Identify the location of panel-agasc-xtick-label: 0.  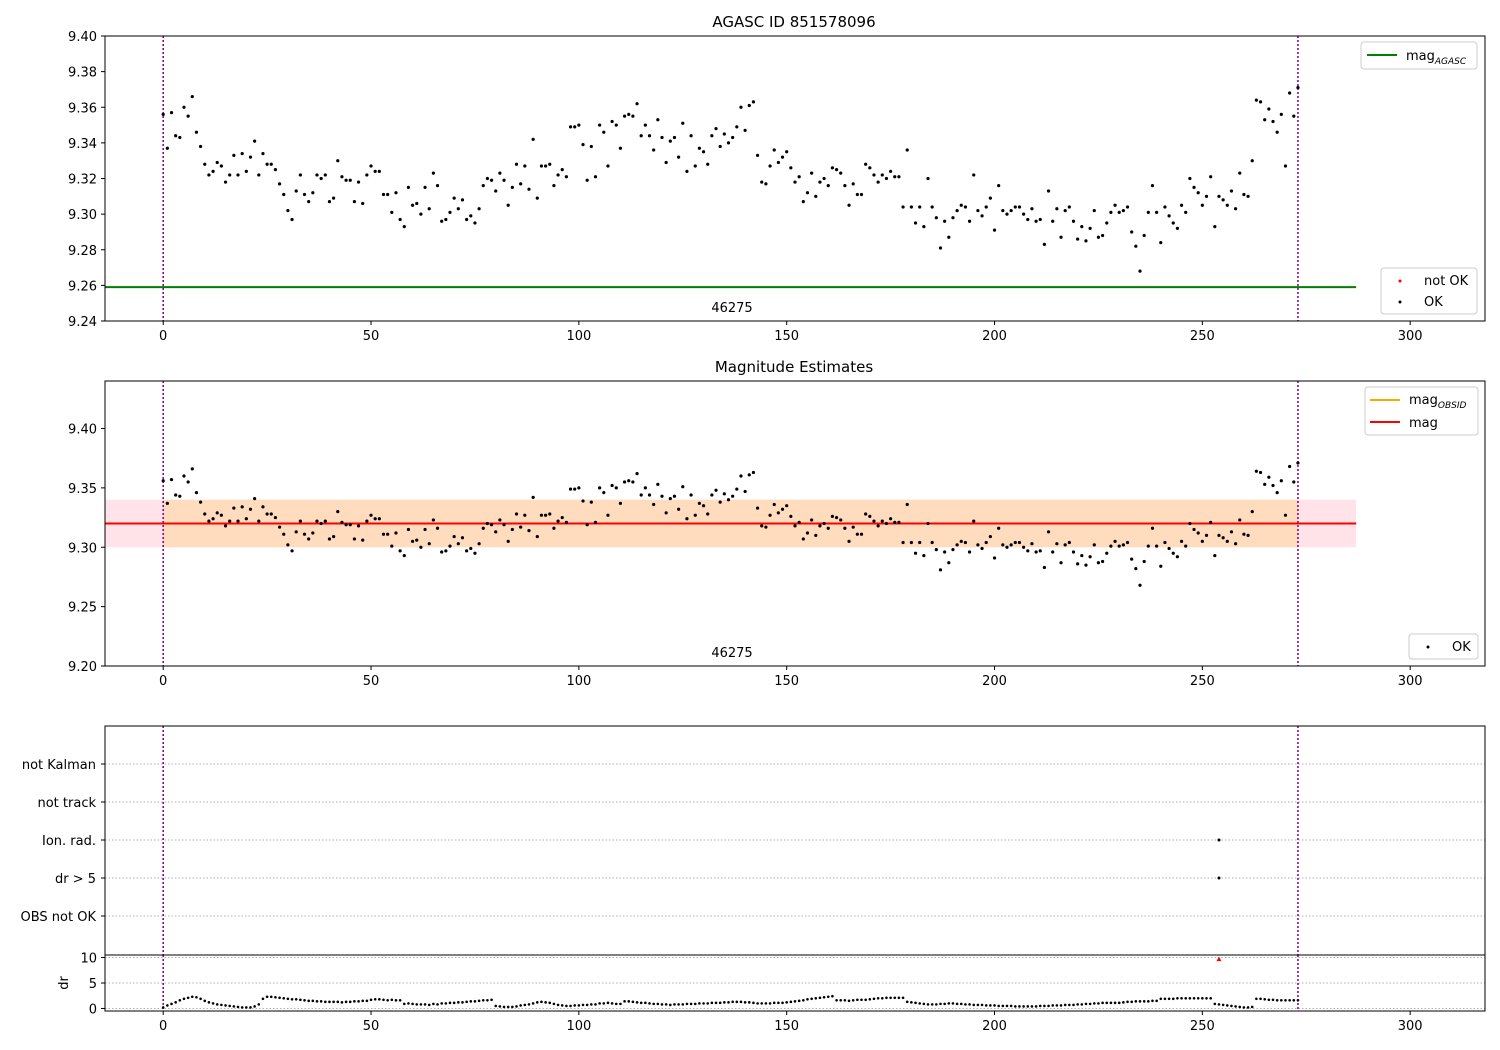
(163, 336).